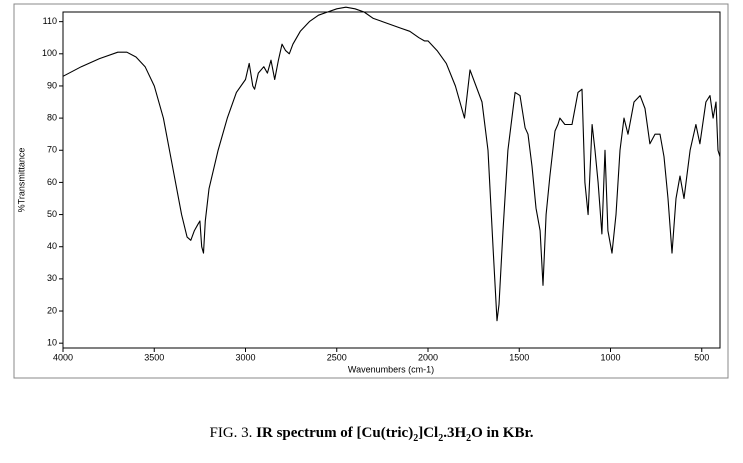  I want to click on caption-text: ]Cl, so click(428, 433).